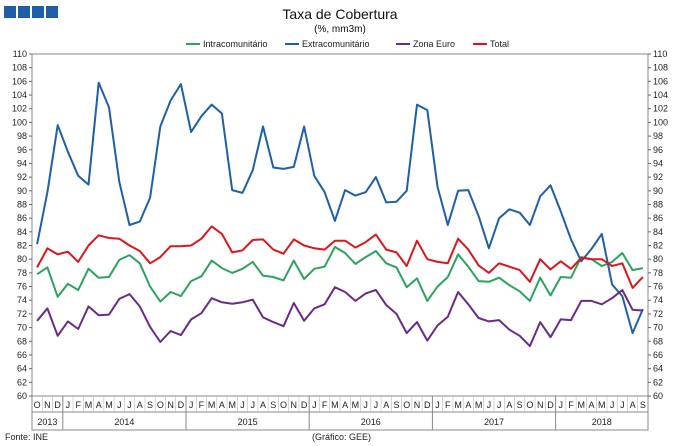 The height and width of the screenshot is (446, 680). Describe the element at coordinates (602, 422) in the screenshot. I see `x-tick-label-year: 2018` at that location.